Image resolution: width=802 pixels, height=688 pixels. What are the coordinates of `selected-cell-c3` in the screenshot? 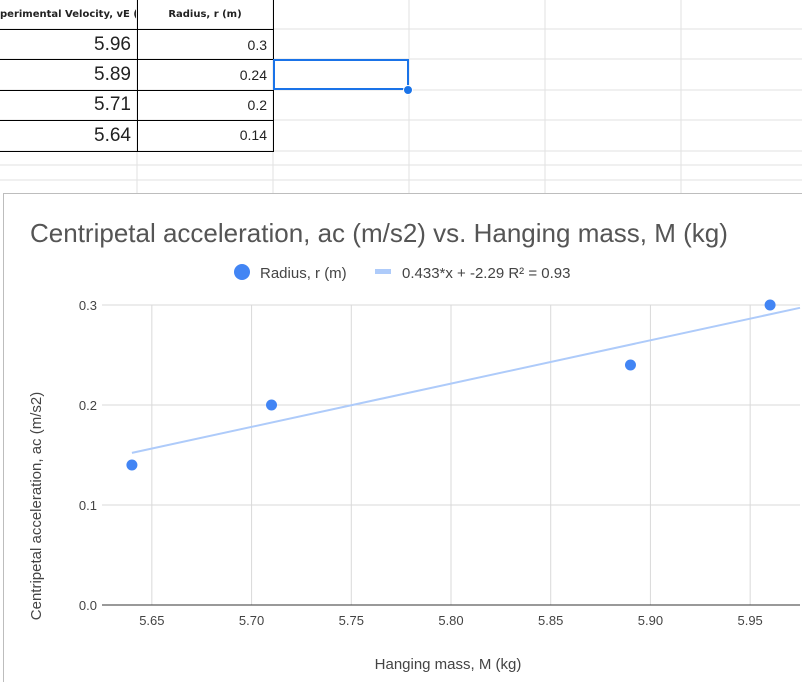 It's located at (341, 74).